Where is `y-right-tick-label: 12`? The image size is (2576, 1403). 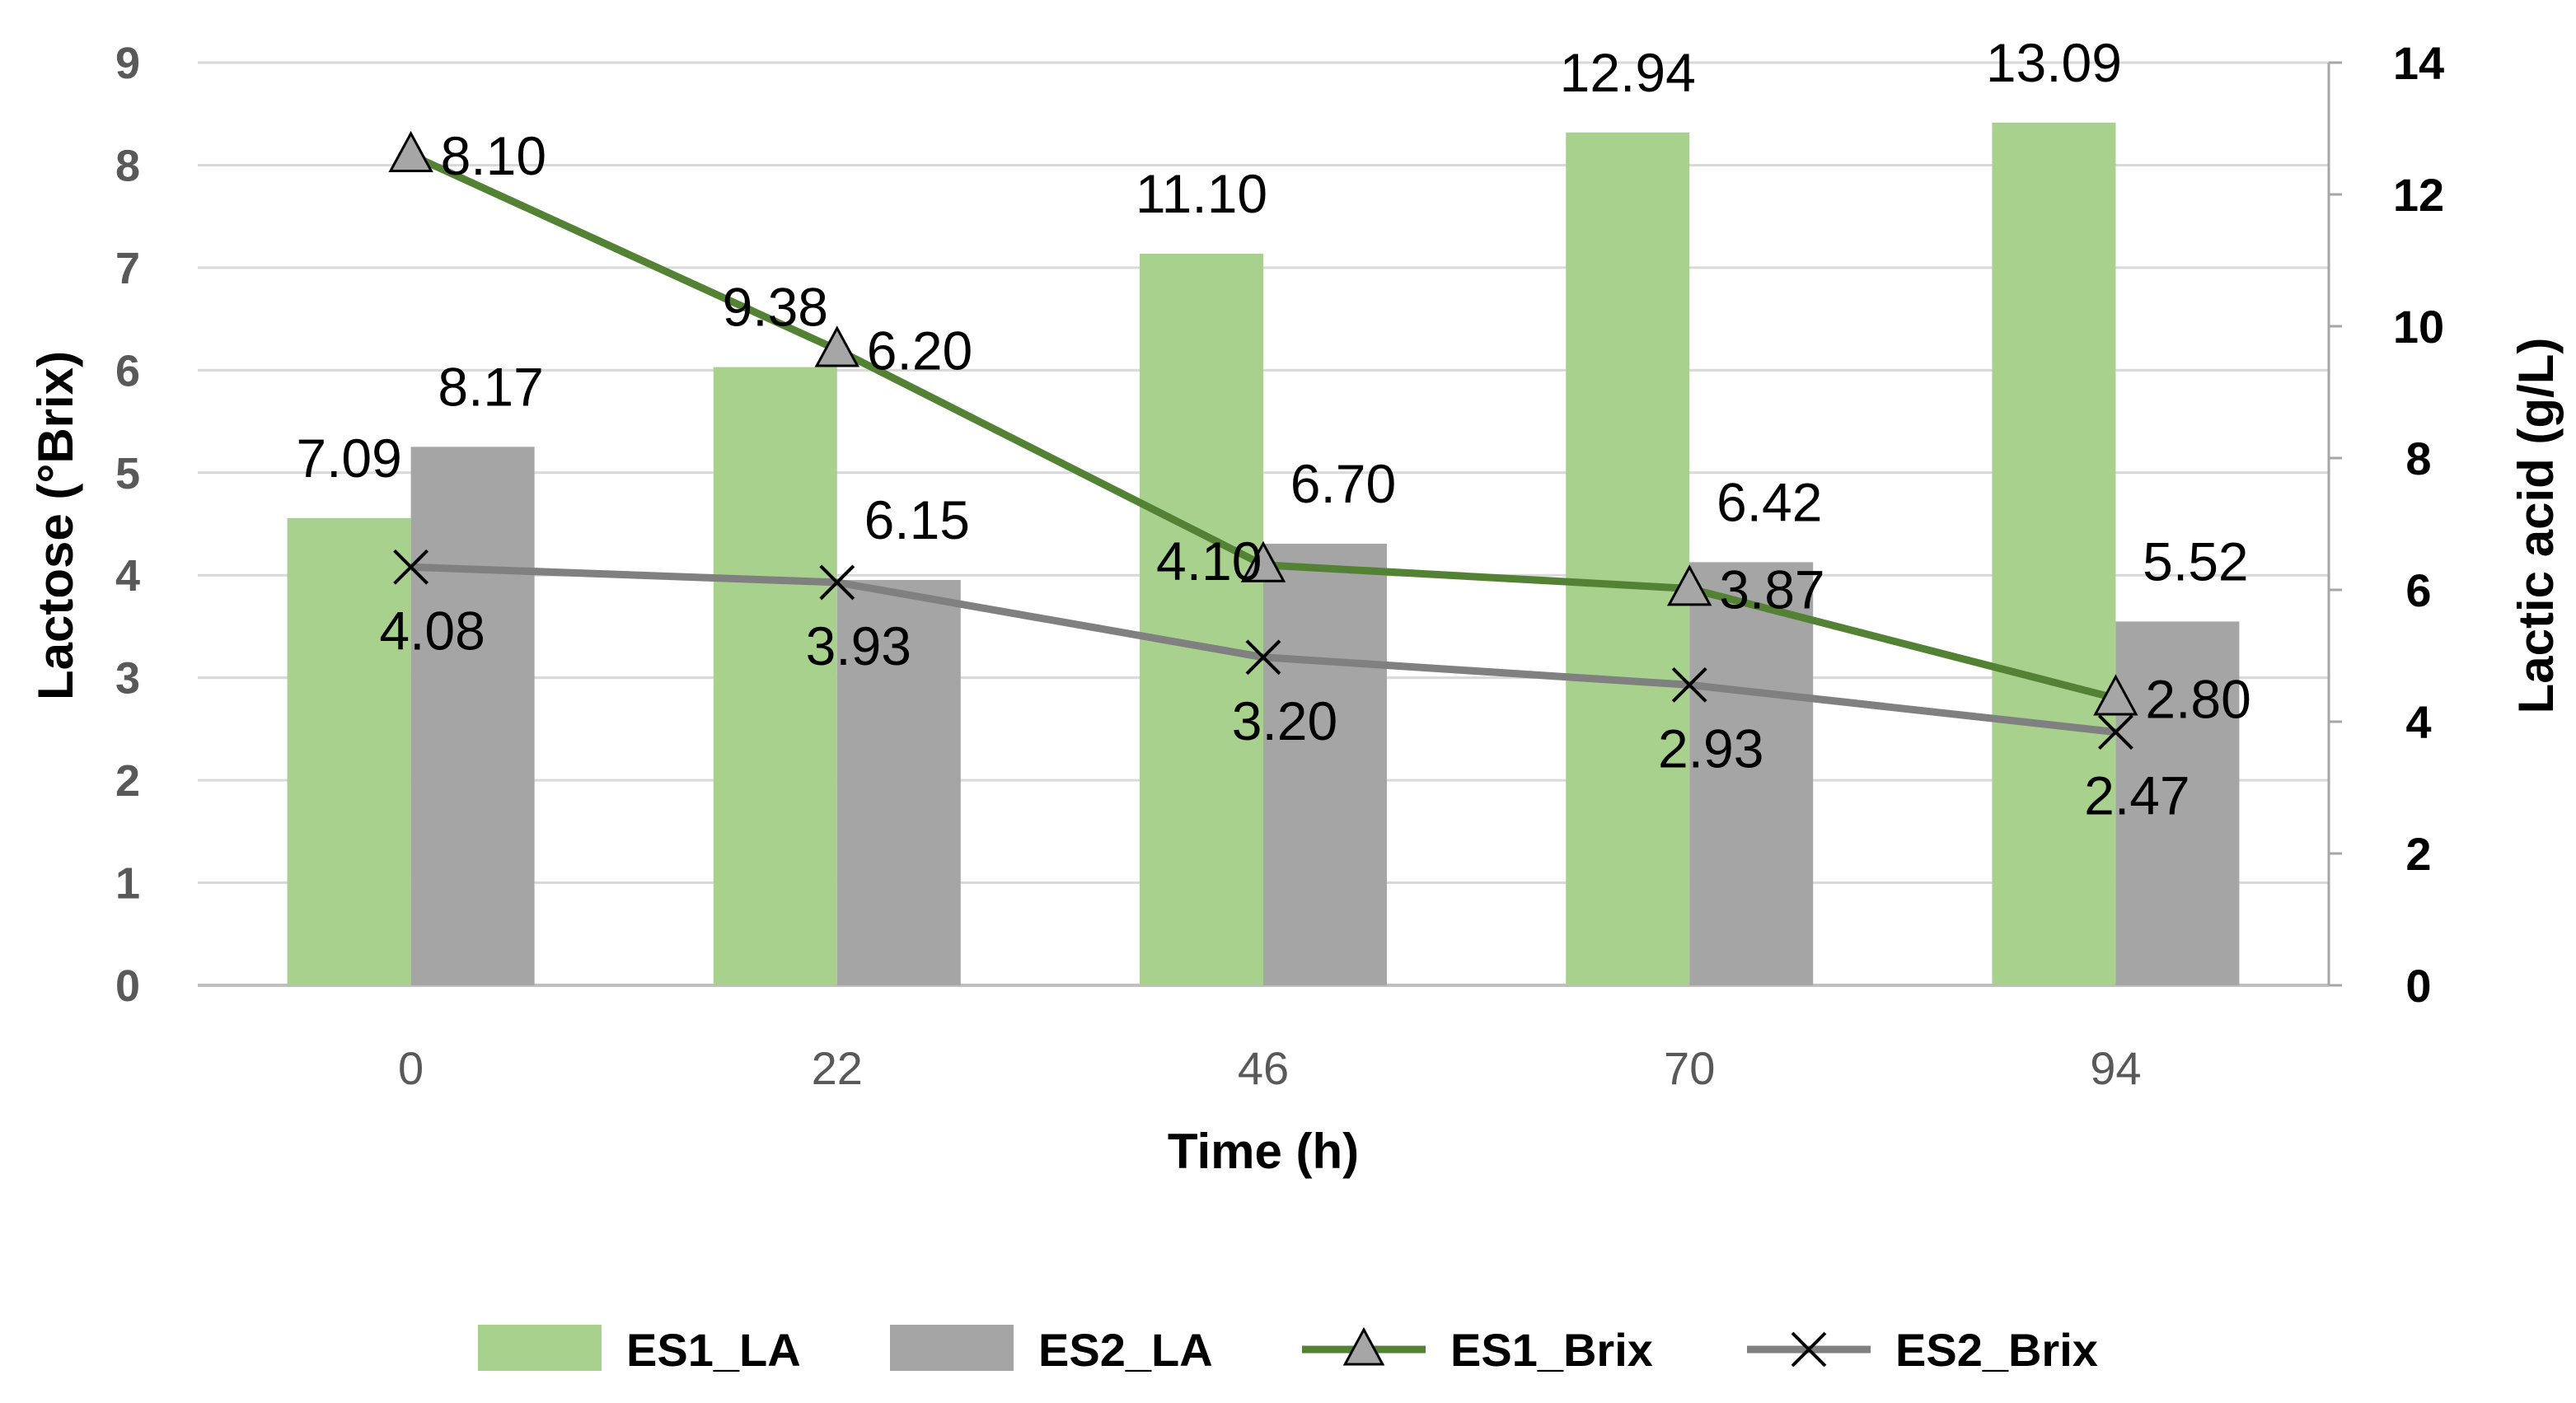
y-right-tick-label: 12 is located at coordinates (2418, 195).